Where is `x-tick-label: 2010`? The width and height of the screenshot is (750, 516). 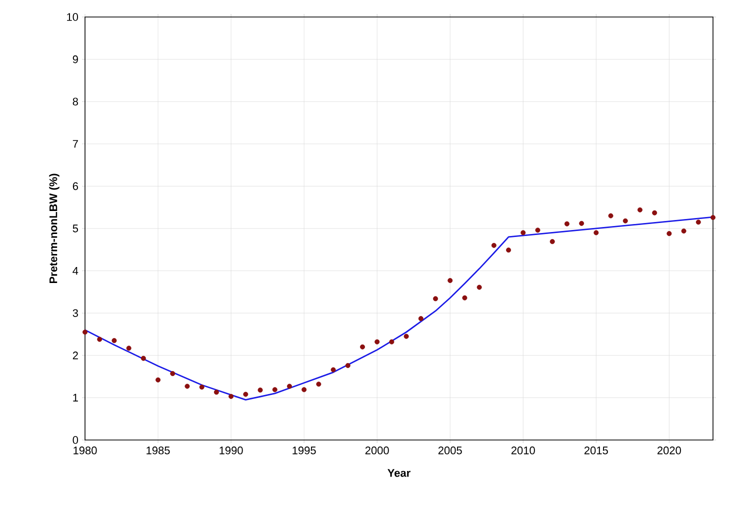 x-tick-label: 2010 is located at coordinates (523, 450).